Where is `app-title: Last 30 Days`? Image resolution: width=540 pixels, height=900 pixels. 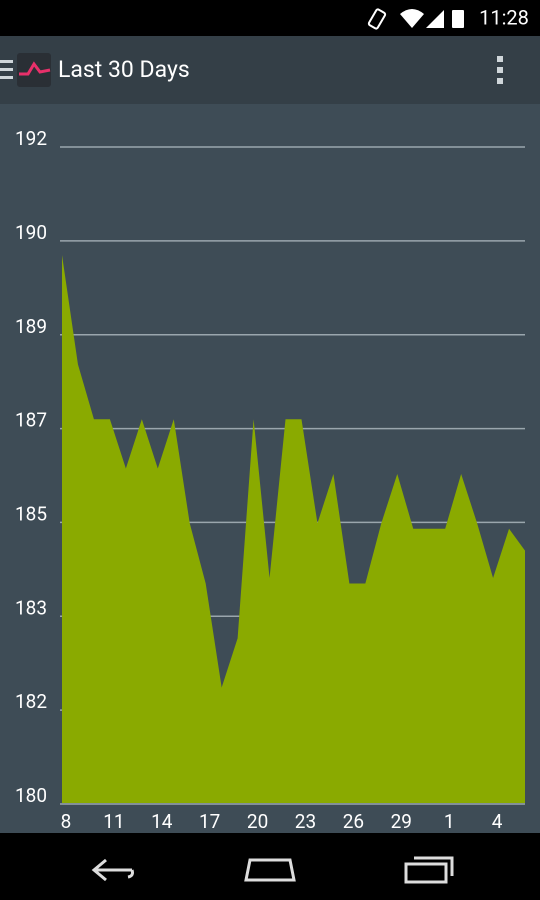 app-title: Last 30 Days is located at coordinates (124, 69).